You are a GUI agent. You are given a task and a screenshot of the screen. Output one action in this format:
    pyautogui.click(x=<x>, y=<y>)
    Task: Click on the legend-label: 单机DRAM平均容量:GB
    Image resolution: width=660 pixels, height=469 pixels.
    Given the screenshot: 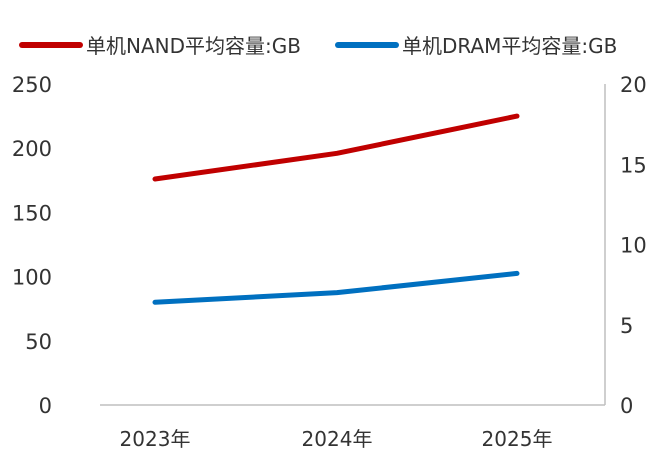 What is the action you would take?
    pyautogui.click(x=509, y=46)
    